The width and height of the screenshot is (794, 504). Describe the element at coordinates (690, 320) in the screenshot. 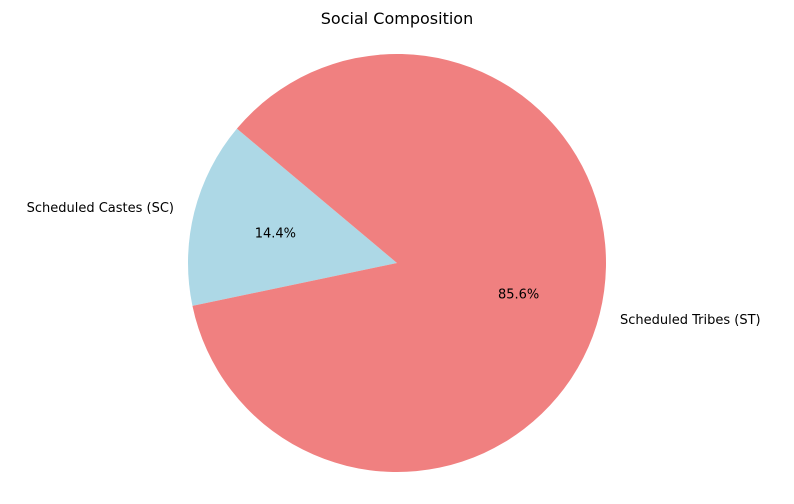

I see `slice-label-st: Scheduled Tribes (ST)` at that location.